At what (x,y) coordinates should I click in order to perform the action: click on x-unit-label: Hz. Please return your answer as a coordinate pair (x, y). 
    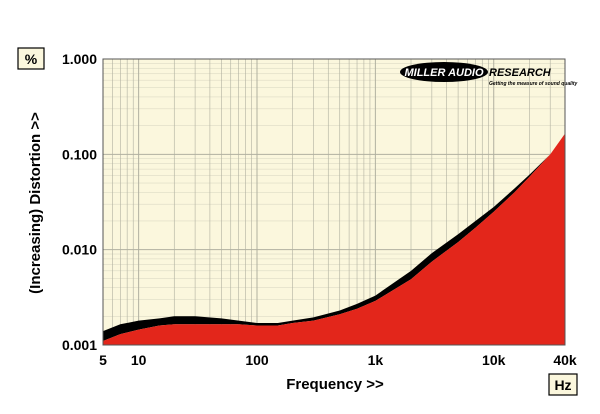
    Looking at the image, I should click on (562, 385).